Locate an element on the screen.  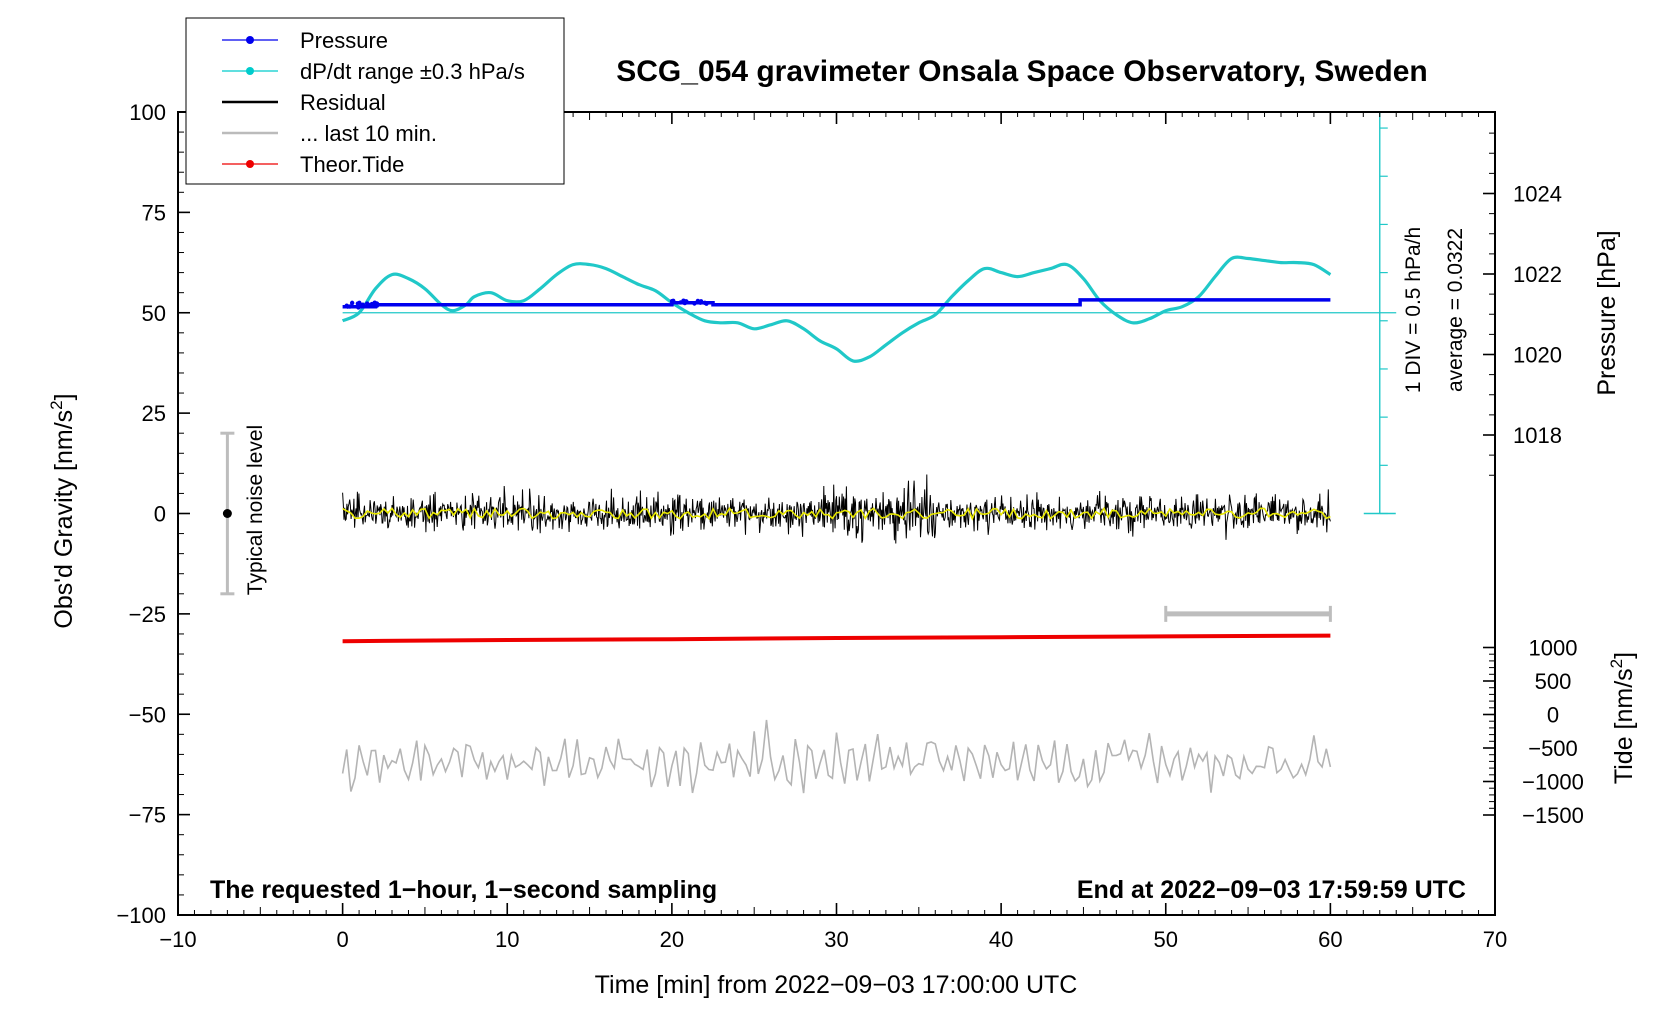
legend-label-tide: Theor.Tide is located at coordinates (352, 164).